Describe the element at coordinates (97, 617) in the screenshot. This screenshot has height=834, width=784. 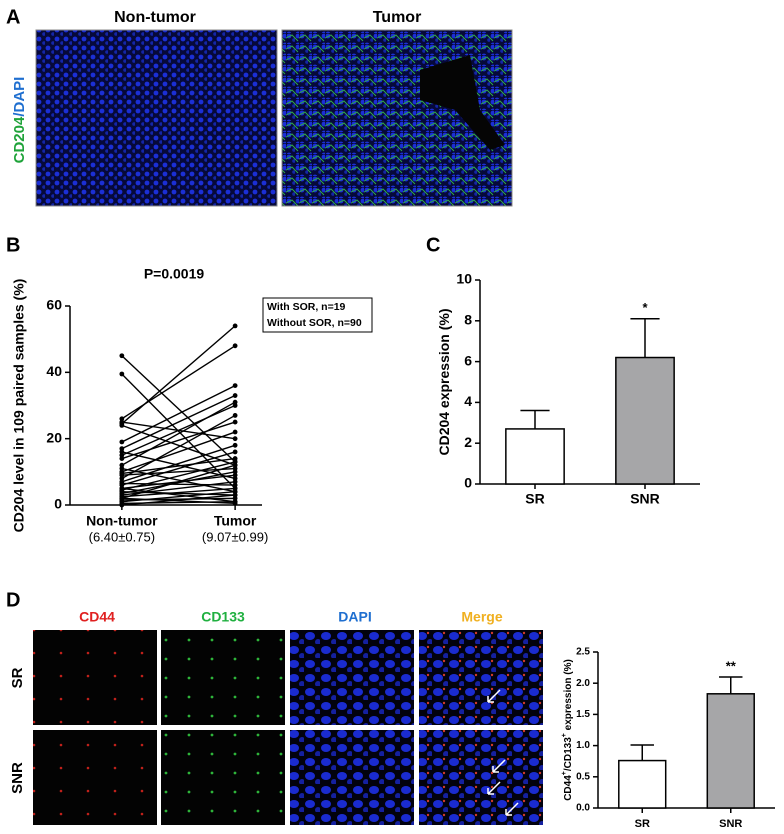
I see `channel-title: CD44` at that location.